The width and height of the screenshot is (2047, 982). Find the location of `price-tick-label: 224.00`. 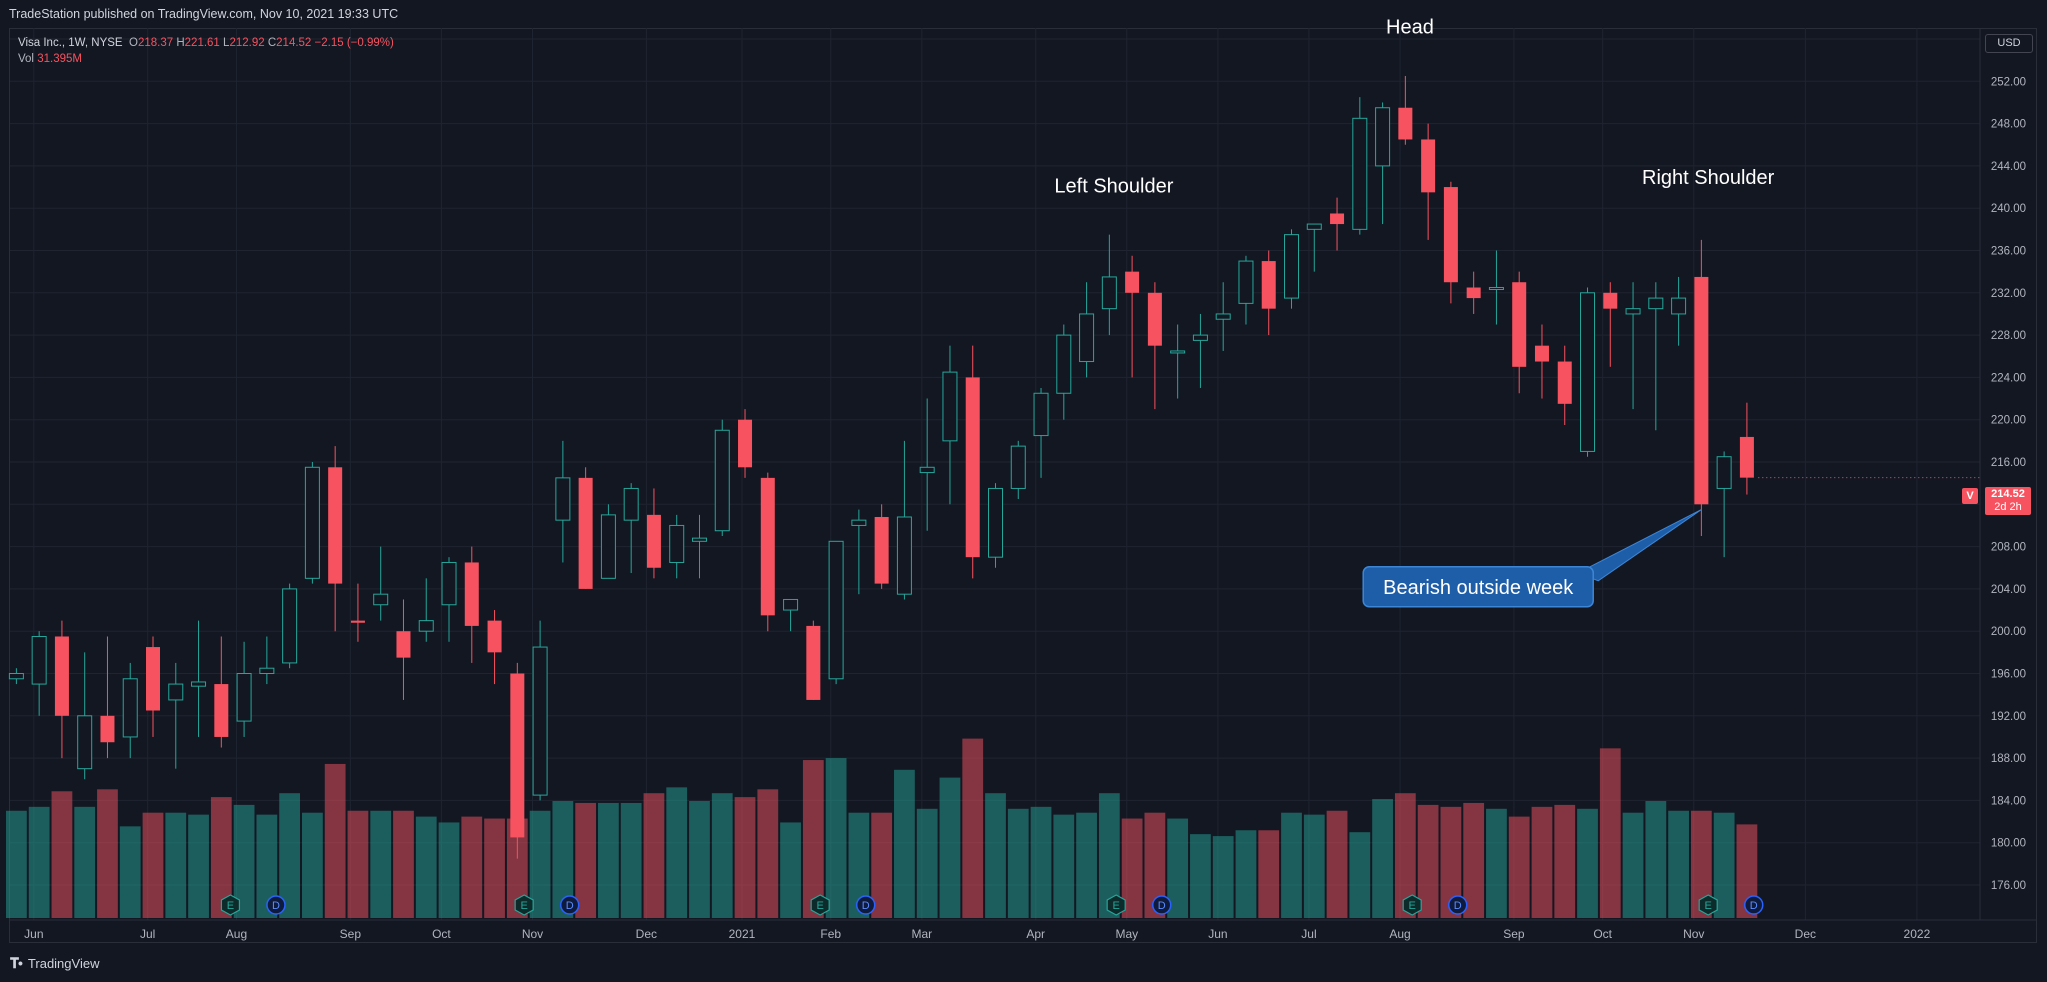

price-tick-label: 224.00 is located at coordinates (2008, 378).